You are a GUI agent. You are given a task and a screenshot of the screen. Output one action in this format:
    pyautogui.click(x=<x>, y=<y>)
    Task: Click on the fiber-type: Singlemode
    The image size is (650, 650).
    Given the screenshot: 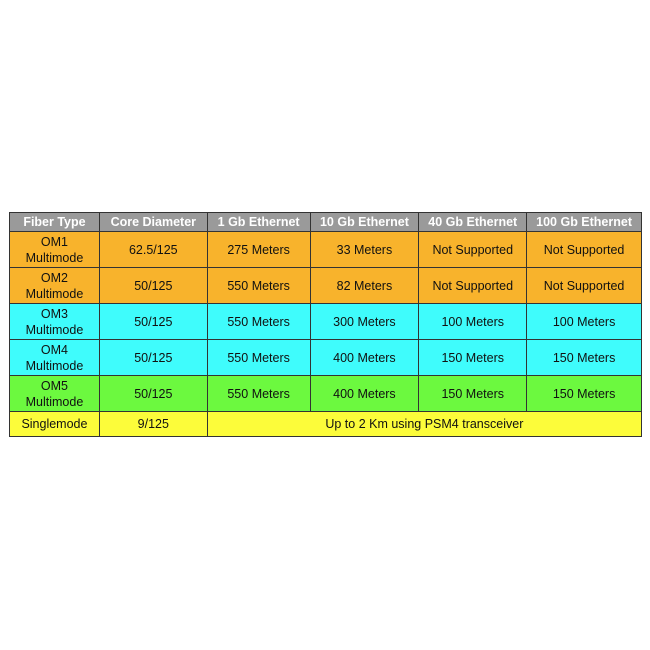 What is the action you would take?
    pyautogui.click(x=54, y=424)
    